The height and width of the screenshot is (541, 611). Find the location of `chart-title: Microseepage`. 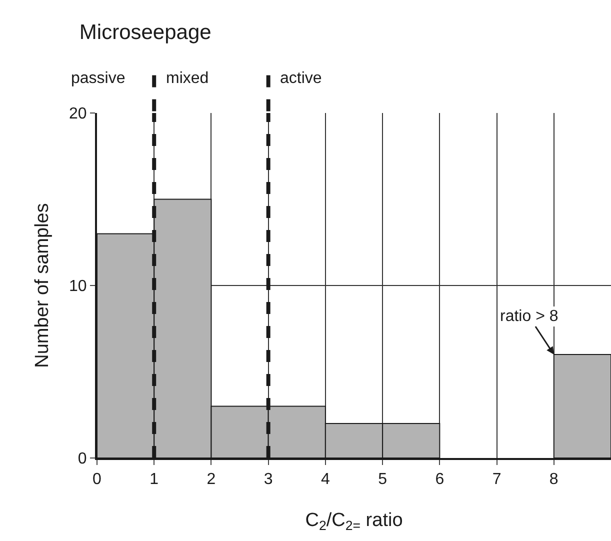

chart-title: Microseepage is located at coordinates (145, 32).